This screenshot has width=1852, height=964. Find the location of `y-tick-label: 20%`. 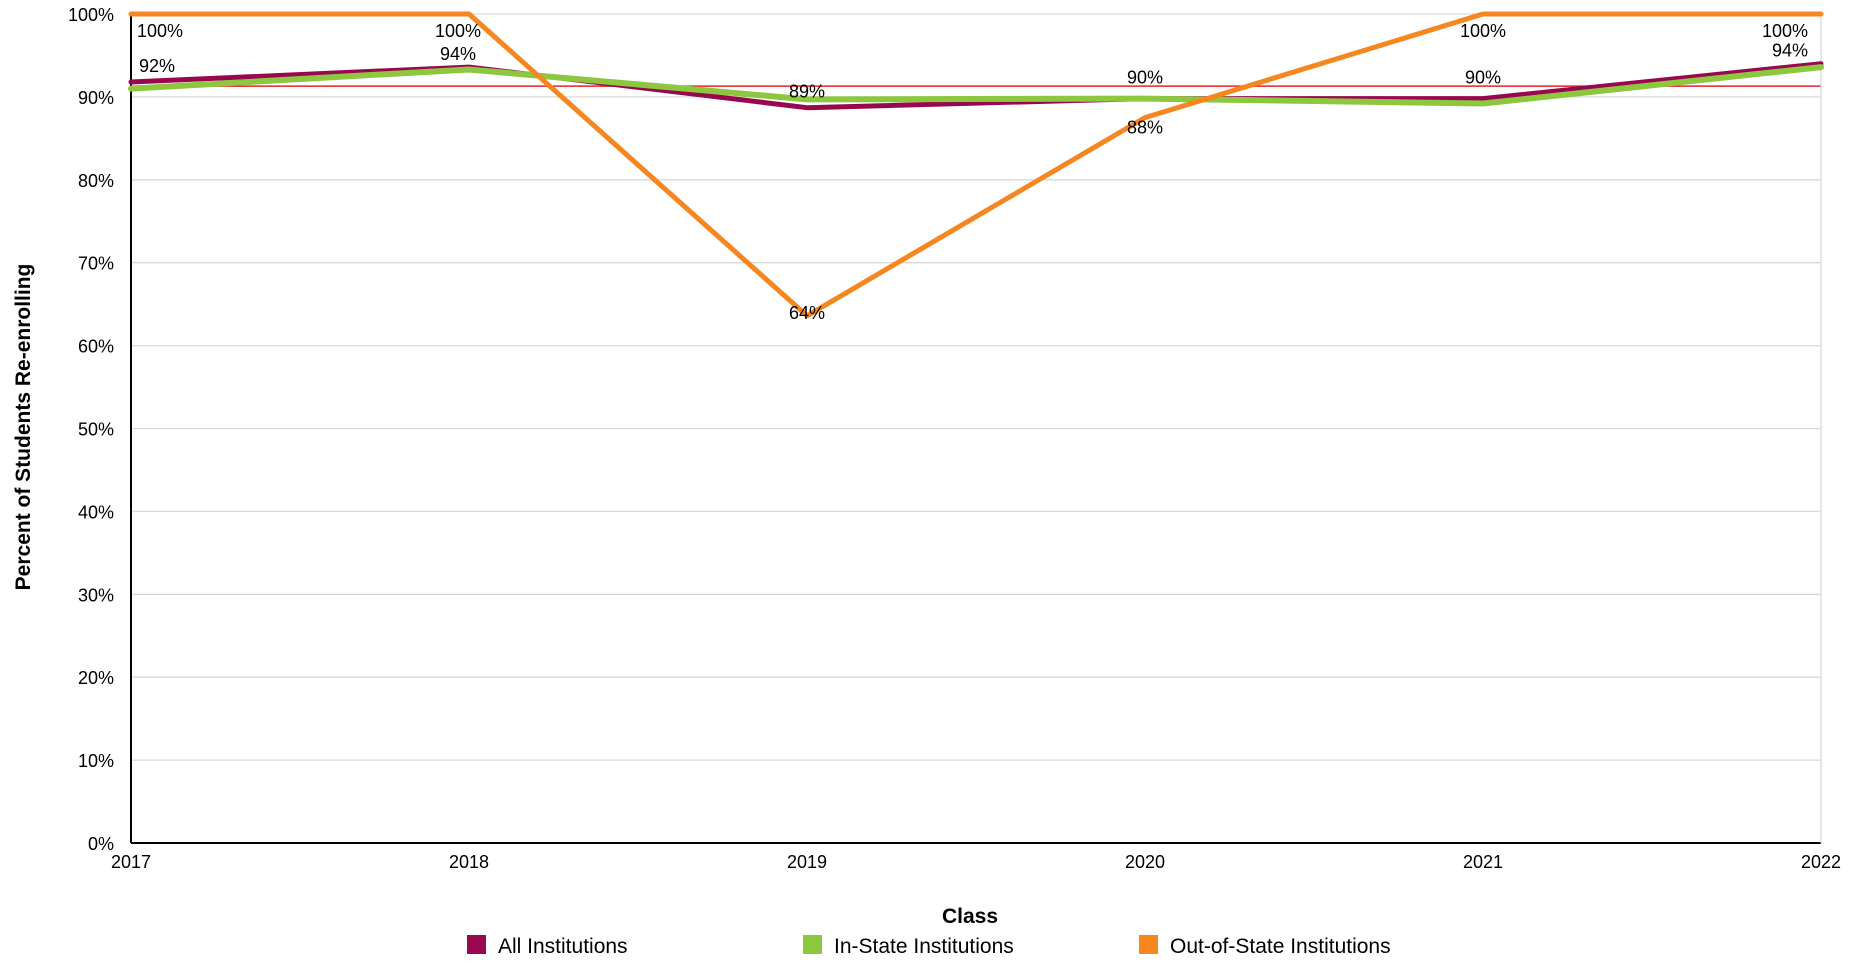

y-tick-label: 20% is located at coordinates (96, 678).